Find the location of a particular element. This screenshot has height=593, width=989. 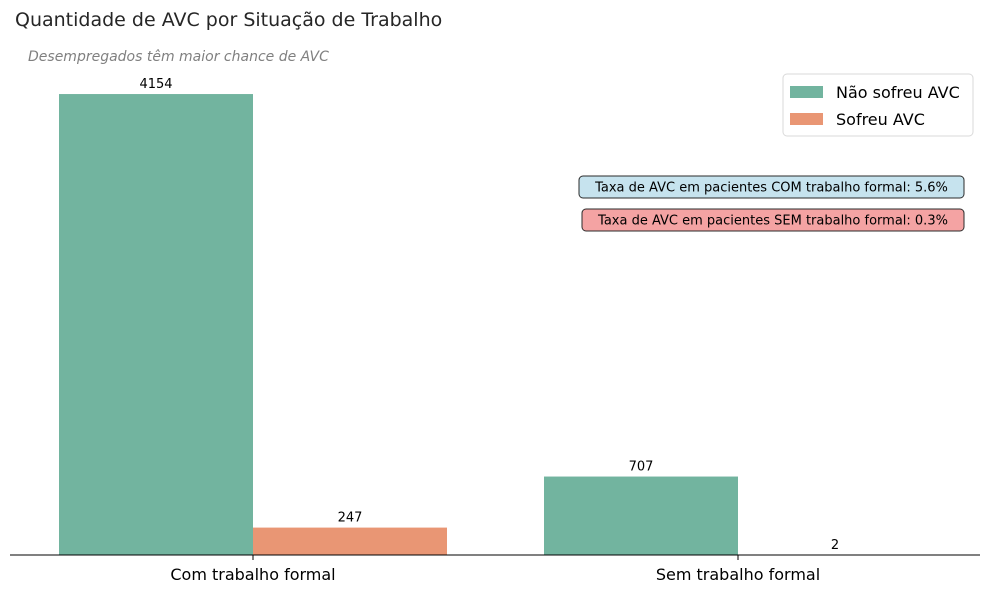

legend-label-nao-sofreu: Não sofreu AVC is located at coordinates (898, 92).